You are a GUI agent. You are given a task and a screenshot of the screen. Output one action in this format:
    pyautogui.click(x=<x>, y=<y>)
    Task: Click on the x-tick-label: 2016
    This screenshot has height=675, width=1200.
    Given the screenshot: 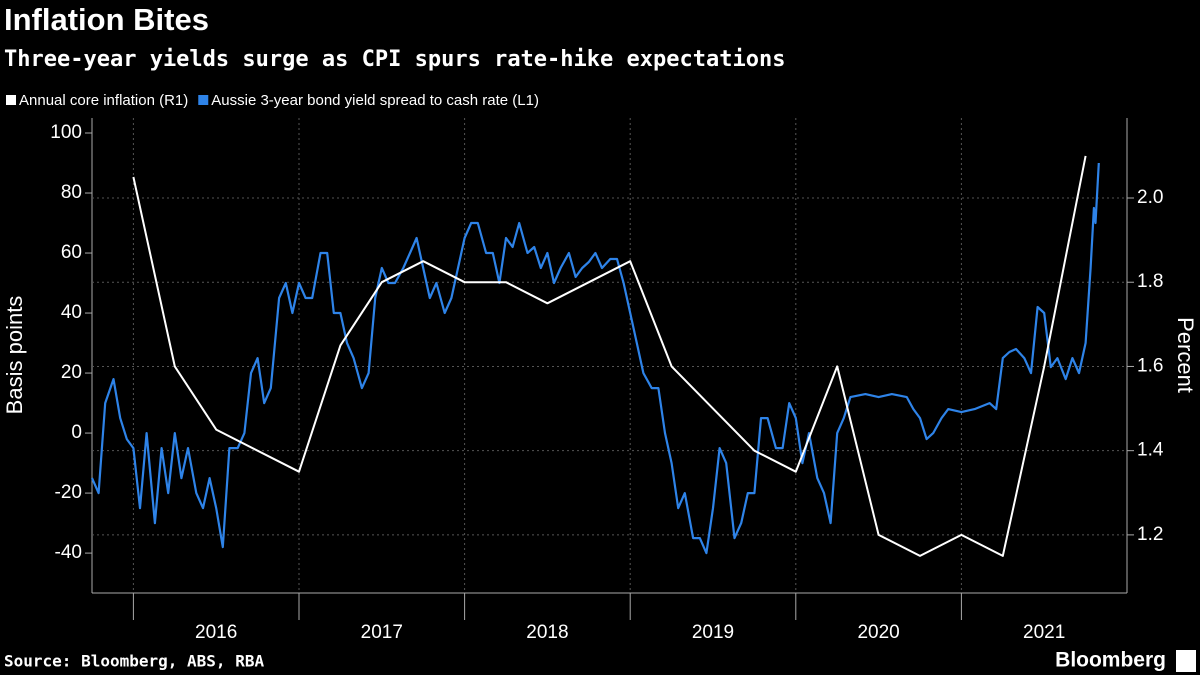 What is the action you would take?
    pyautogui.click(x=216, y=632)
    